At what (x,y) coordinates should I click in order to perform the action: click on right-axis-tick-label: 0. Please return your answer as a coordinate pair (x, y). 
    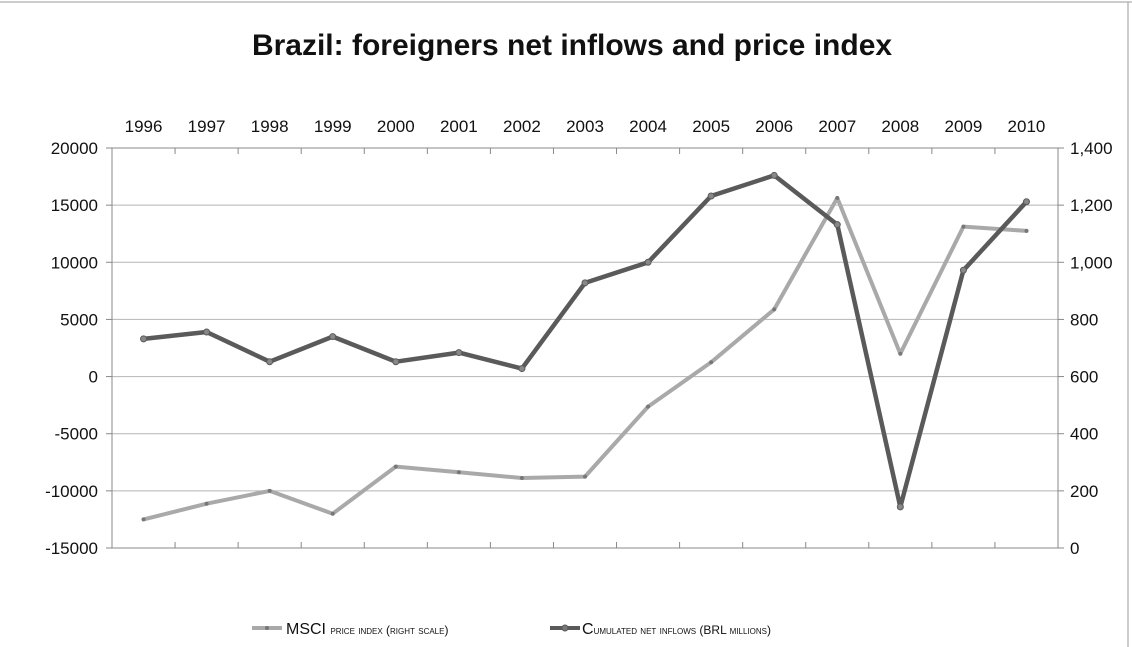
    Looking at the image, I should click on (1074, 548).